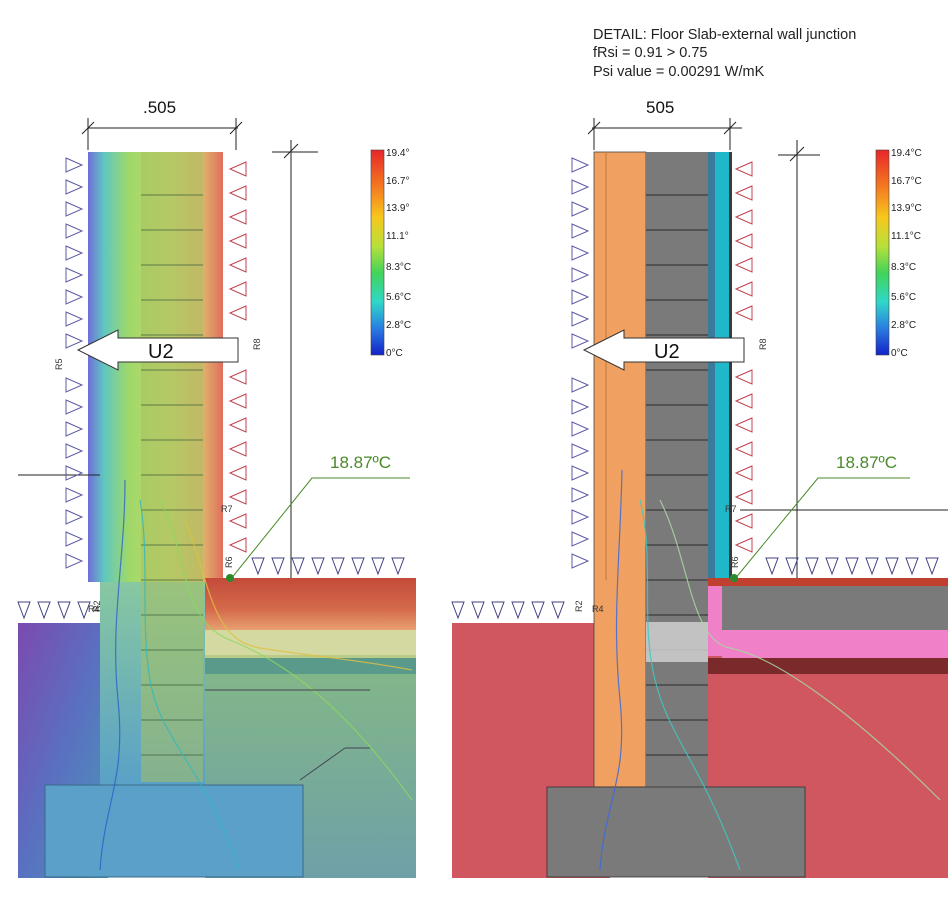 This screenshot has width=948, height=900. Describe the element at coordinates (398, 325) in the screenshot. I see `left-legend-label: 2.8°C` at that location.